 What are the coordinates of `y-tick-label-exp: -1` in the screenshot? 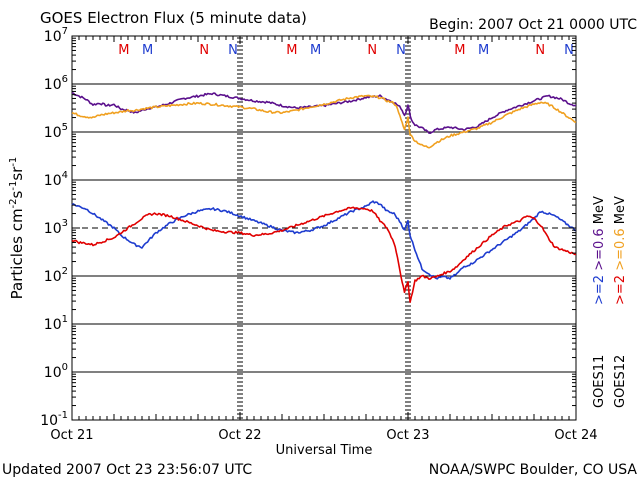 It's located at (63, 415).